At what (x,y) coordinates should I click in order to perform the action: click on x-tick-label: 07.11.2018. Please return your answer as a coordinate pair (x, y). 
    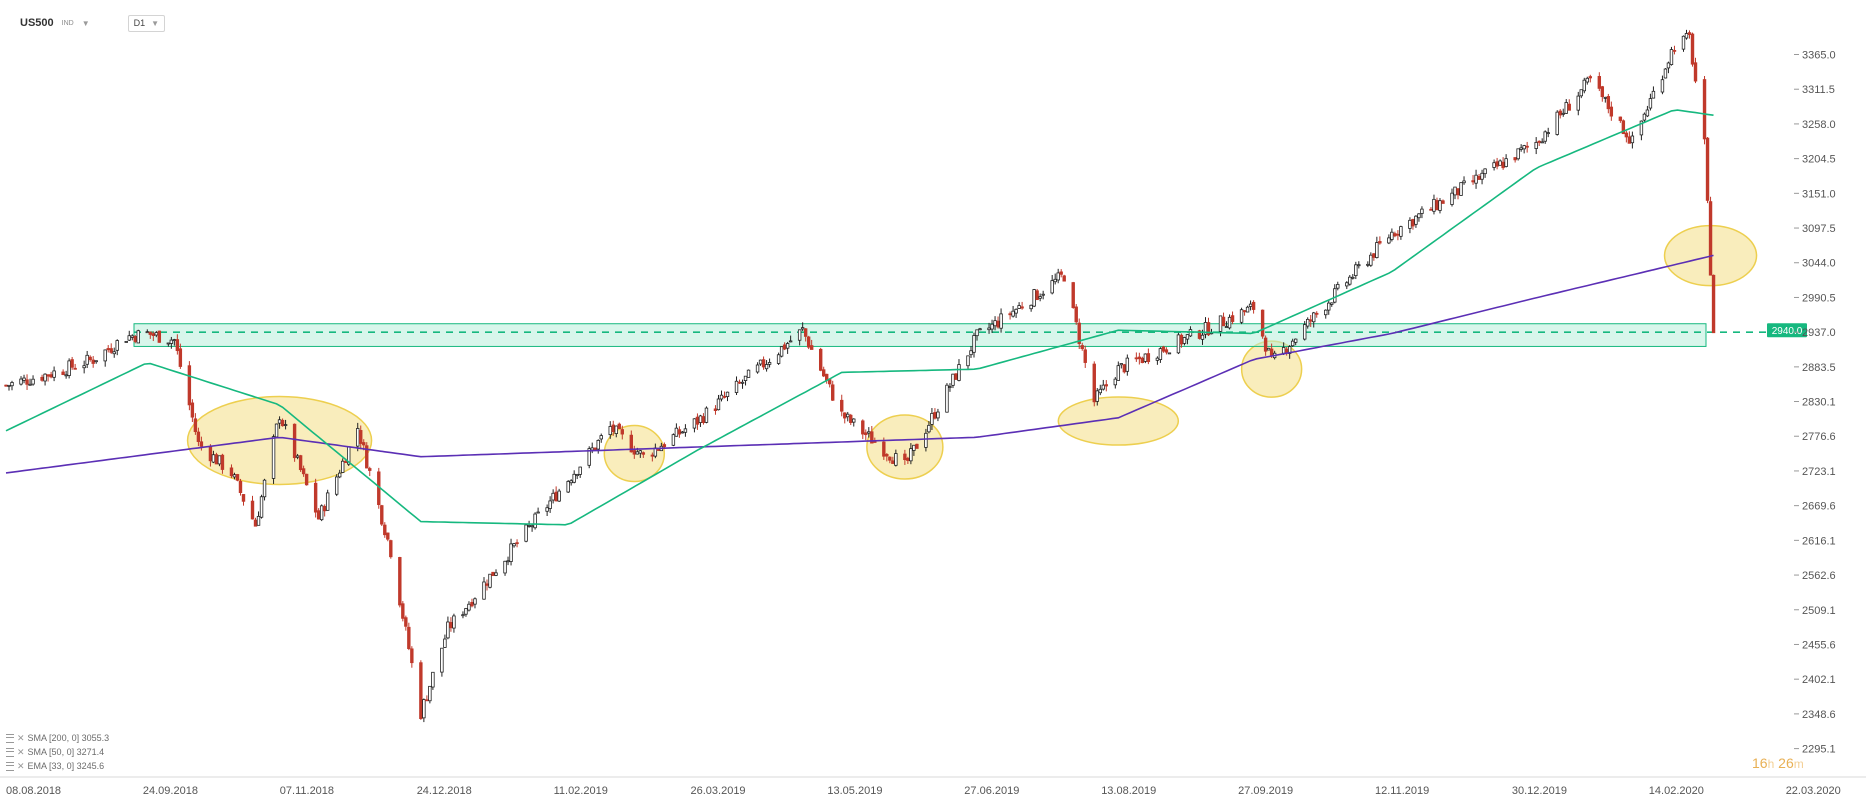
    Looking at the image, I should click on (307, 791).